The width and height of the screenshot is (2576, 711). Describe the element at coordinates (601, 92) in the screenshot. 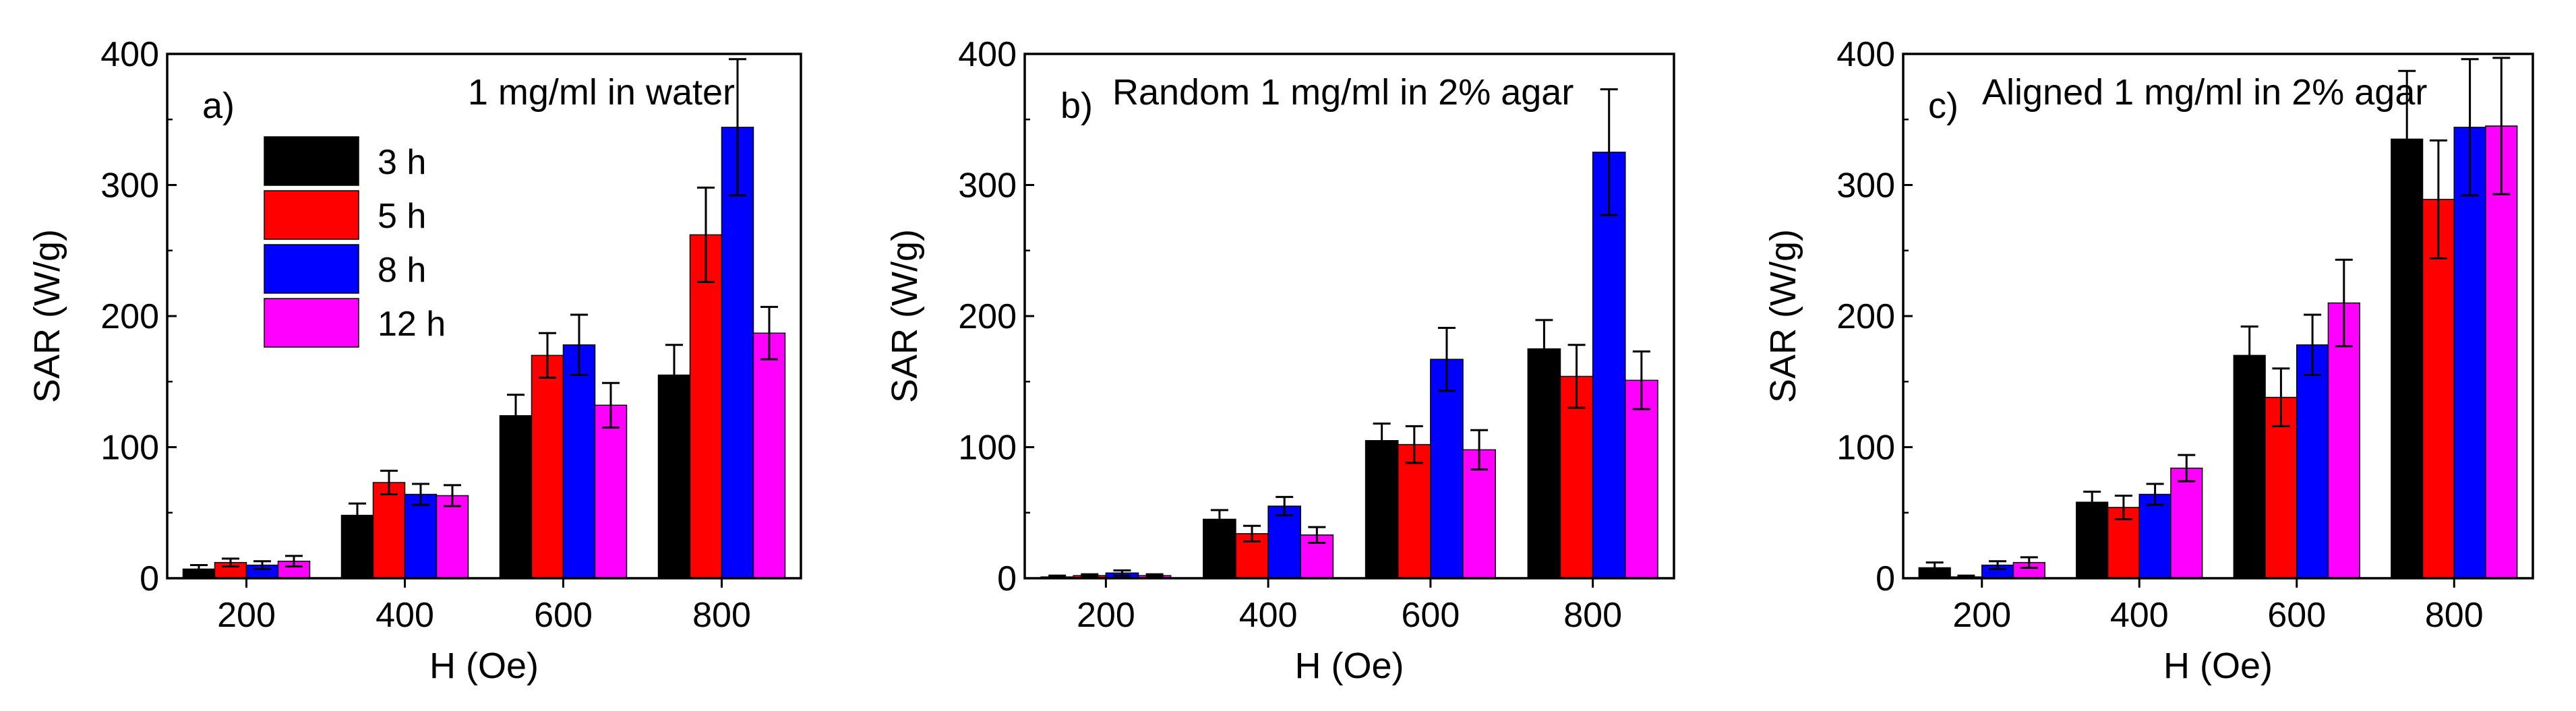

I see `chart-title: 1 mg/ml in water` at that location.